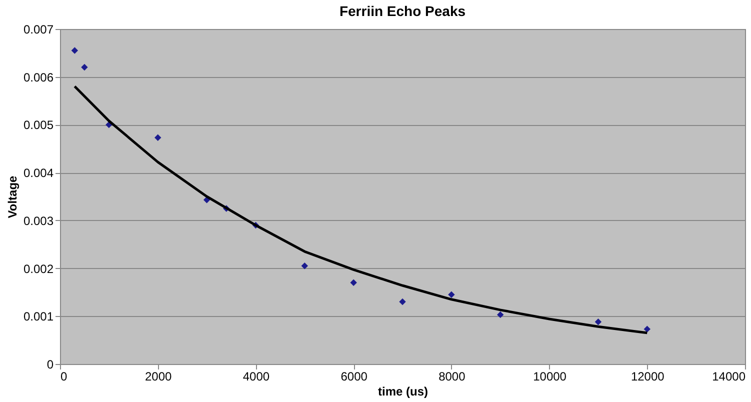 This screenshot has height=402, width=751. Describe the element at coordinates (38, 29) in the screenshot. I see `y-tick-label: 0.007` at that location.